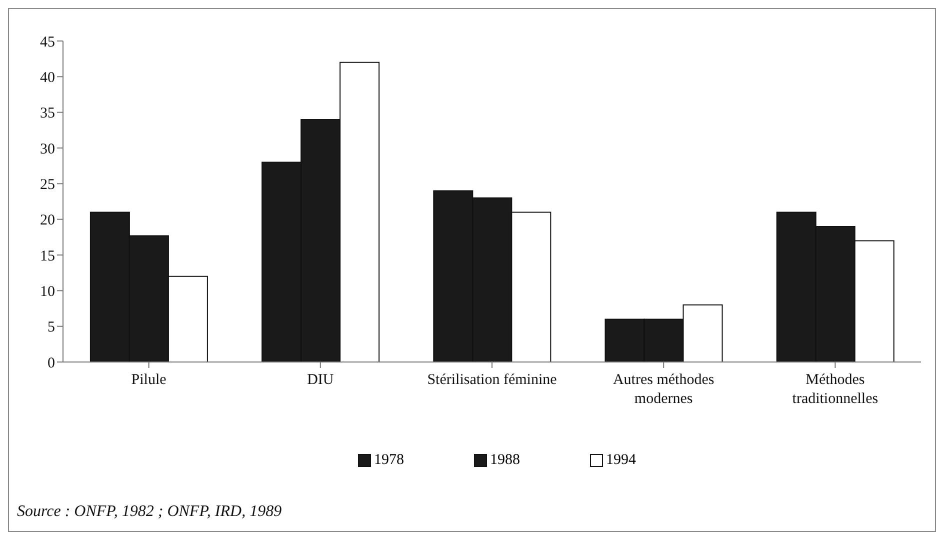 The width and height of the screenshot is (944, 540). Describe the element at coordinates (492, 380) in the screenshot. I see `x-tick-label: Stérilisation féminine` at that location.